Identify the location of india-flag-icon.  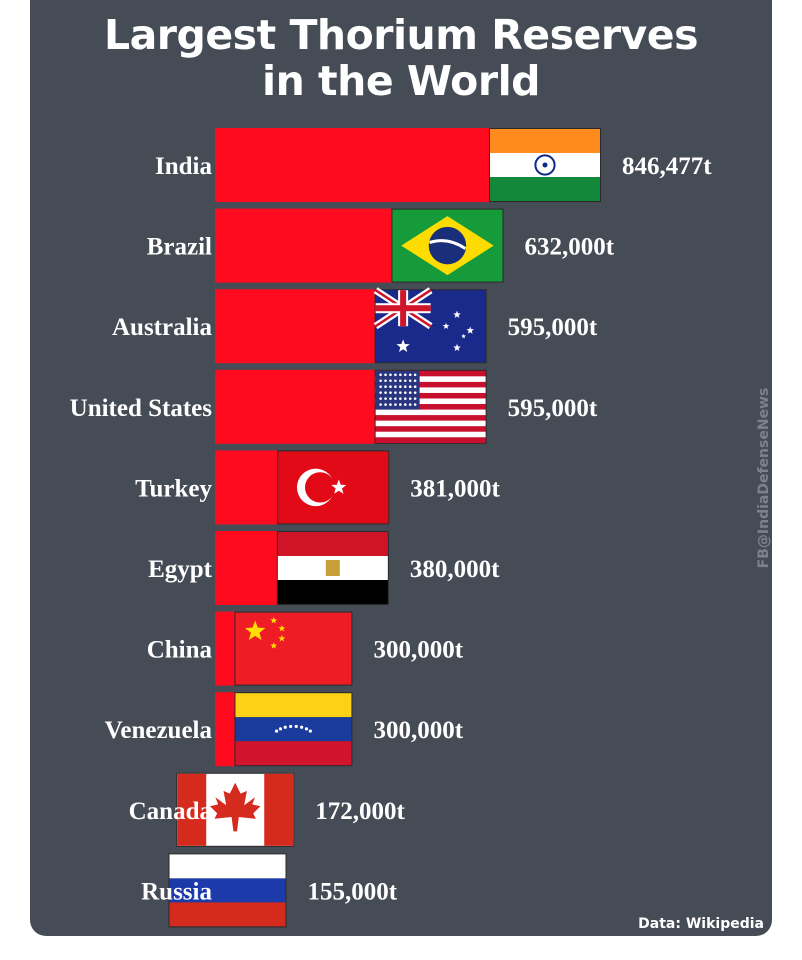
(545, 165).